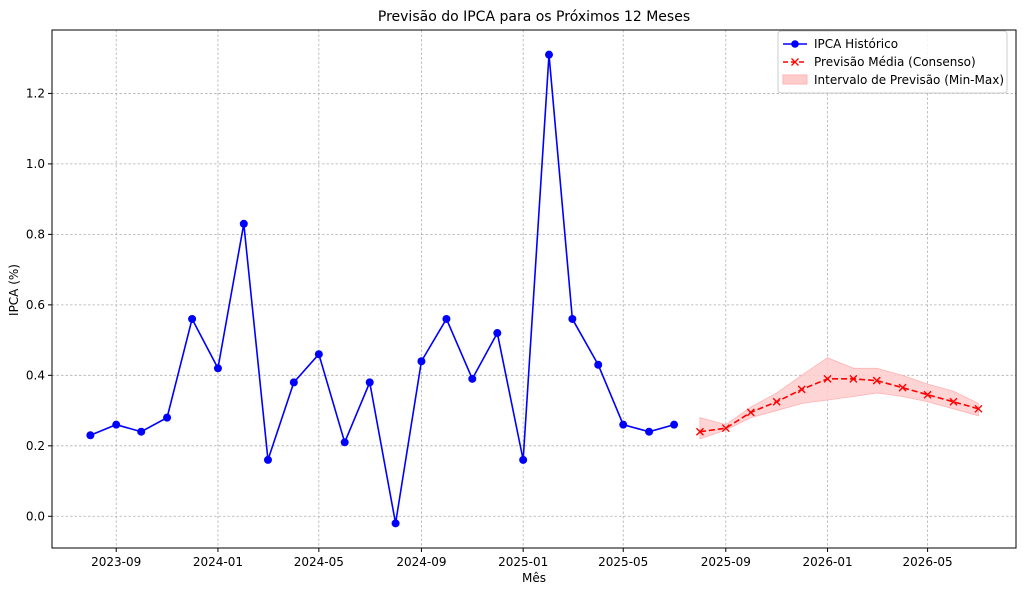 Image resolution: width=1024 pixels, height=594 pixels. What do you see at coordinates (795, 44) in the screenshot?
I see `legend-historic-marker` at bounding box center [795, 44].